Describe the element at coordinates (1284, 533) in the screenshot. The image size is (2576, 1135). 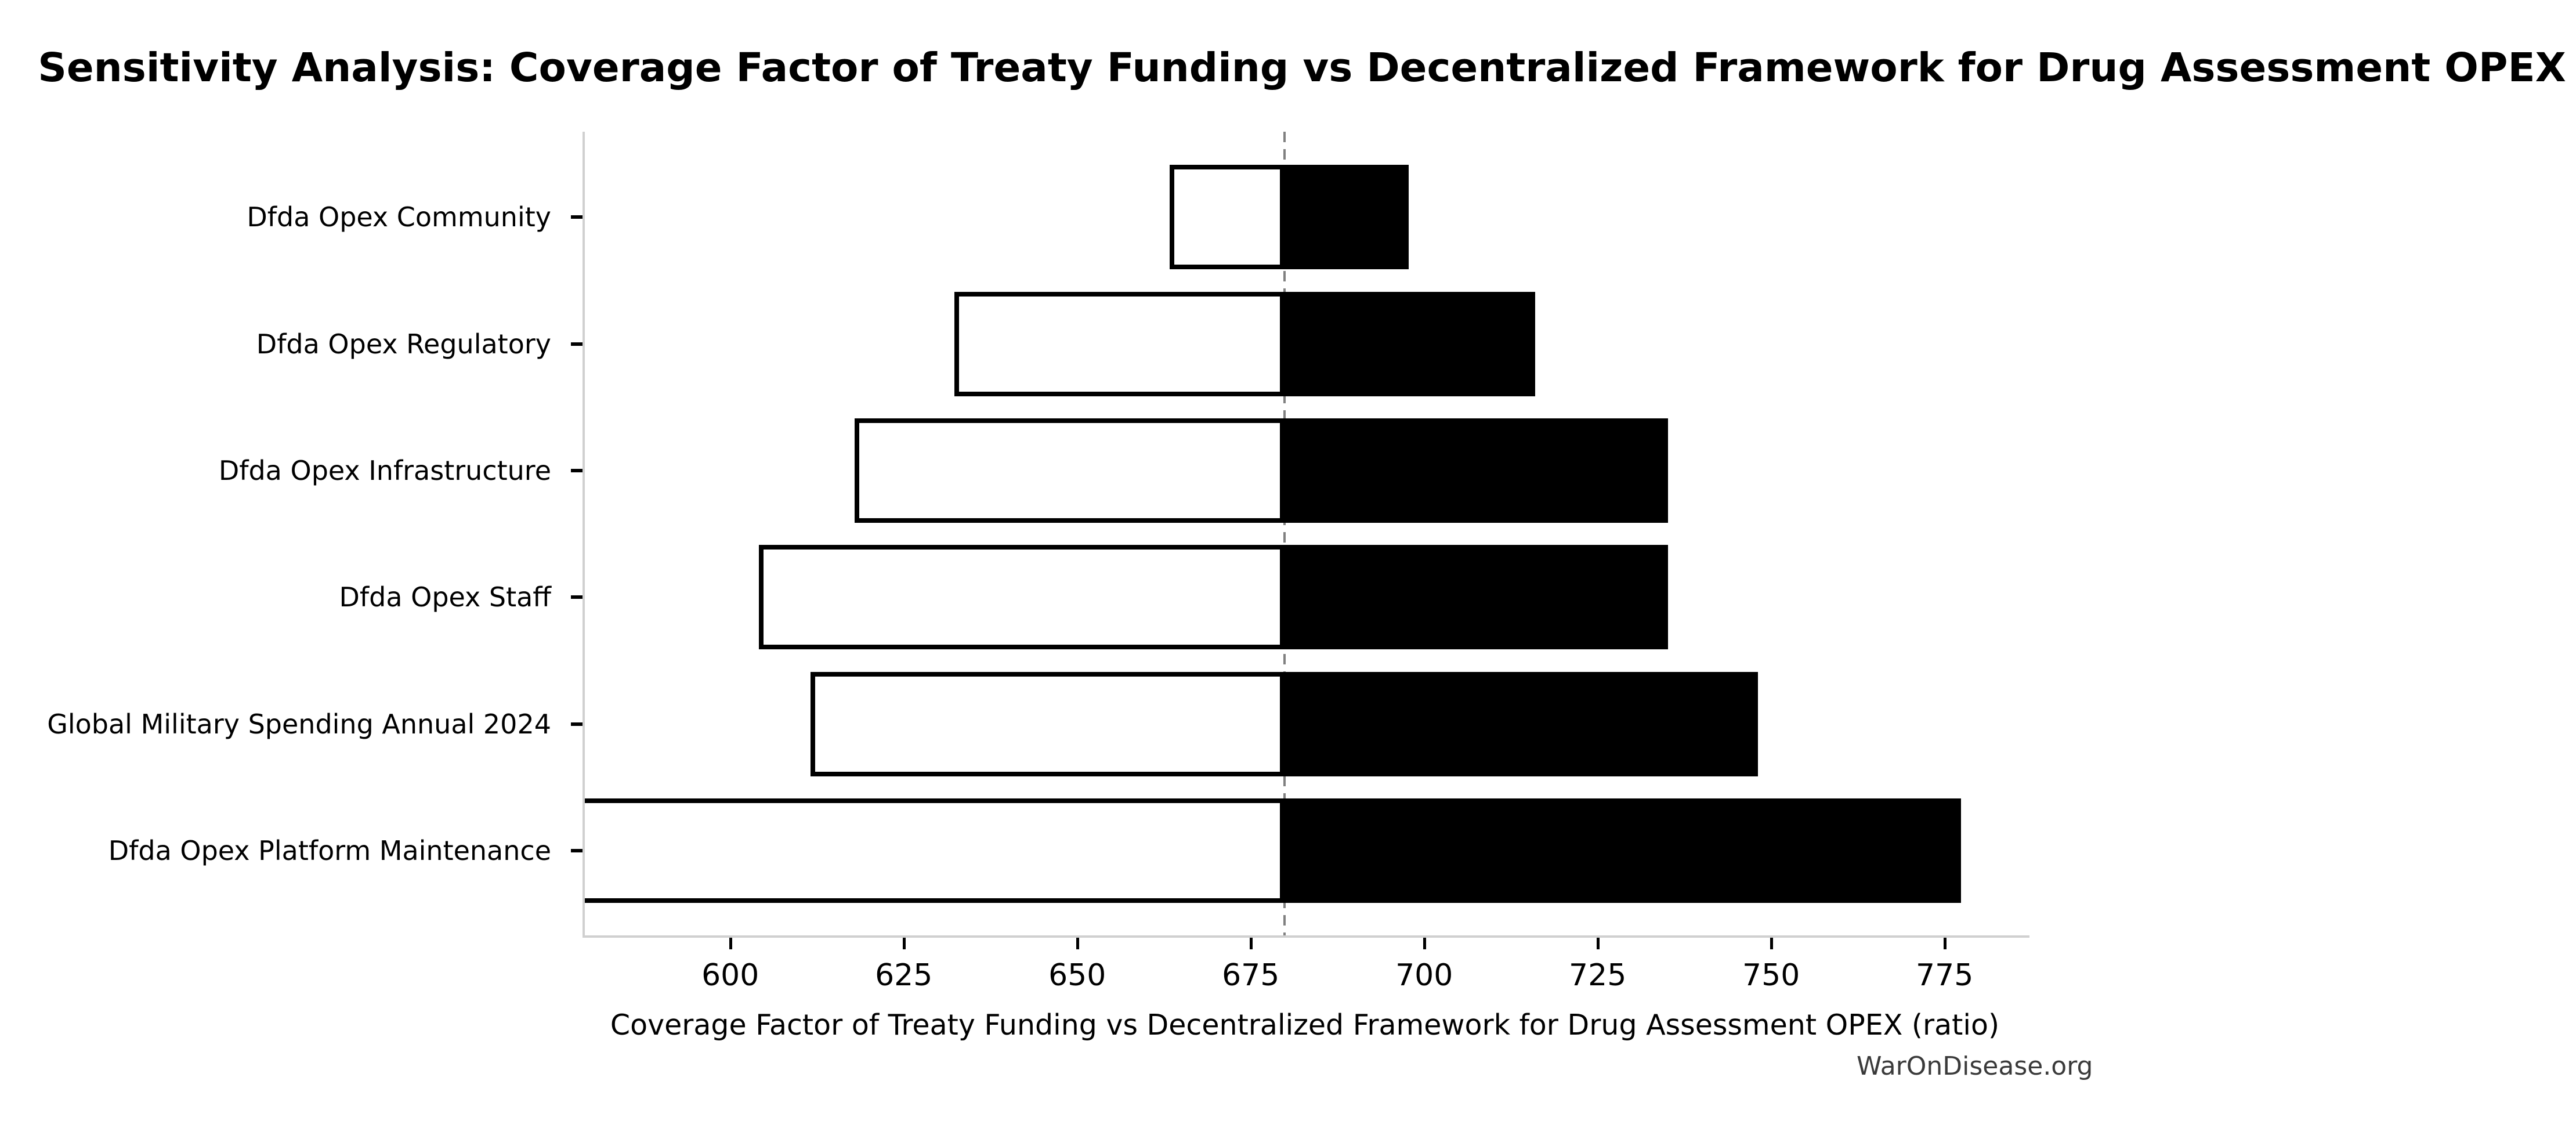
I see `baseline-dashed-line` at that location.